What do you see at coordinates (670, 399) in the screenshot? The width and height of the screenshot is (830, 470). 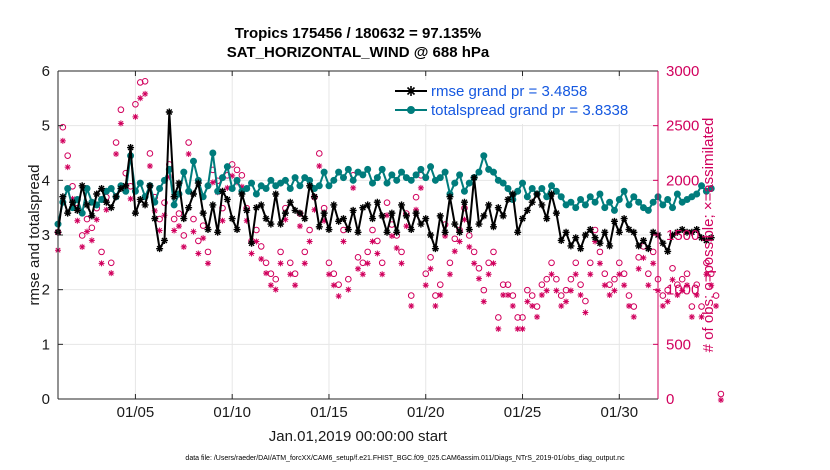 I see `y2-tick-label: 0` at bounding box center [670, 399].